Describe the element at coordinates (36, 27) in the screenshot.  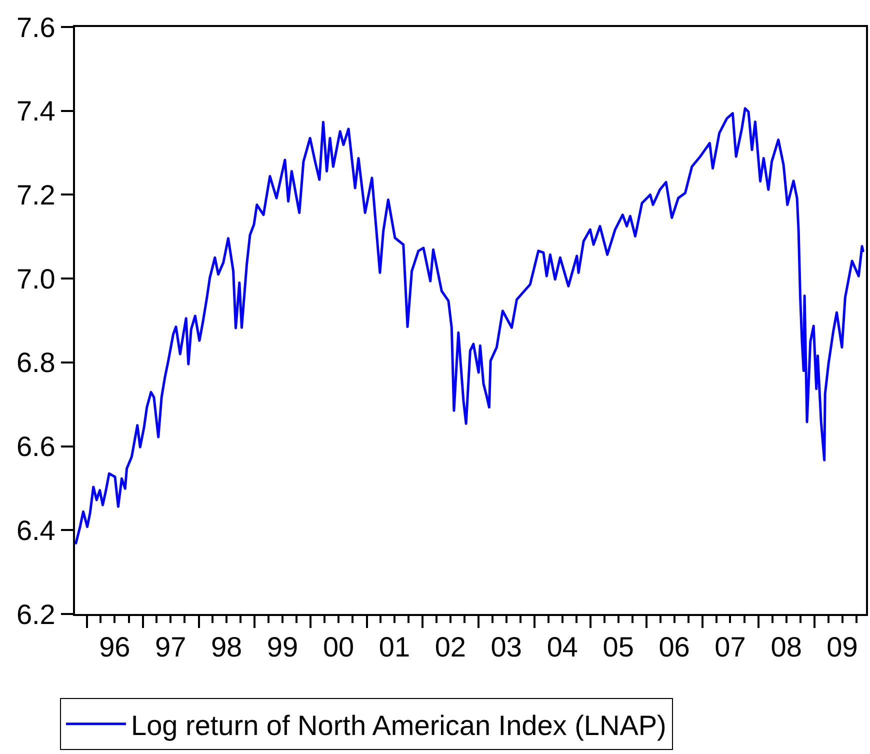
I see `y-tick-label: 7.6` at that location.